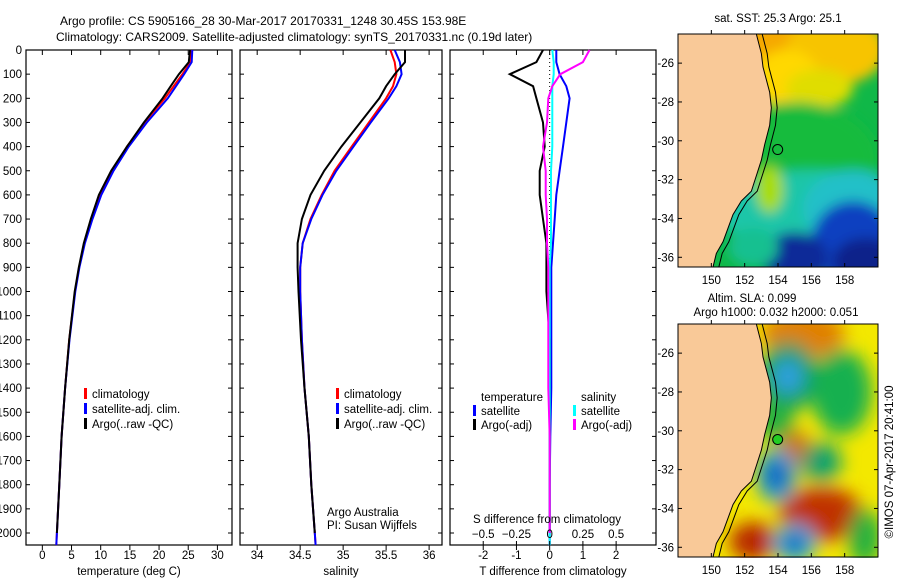  I want to click on depth-tick-label: 1200, so click(11, 341).